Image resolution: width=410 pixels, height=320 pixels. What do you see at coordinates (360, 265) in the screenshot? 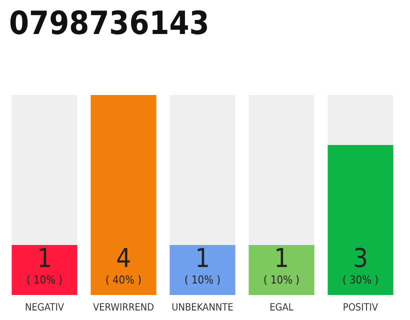
I see `data-label: 3 ( 30% )` at bounding box center [360, 265].